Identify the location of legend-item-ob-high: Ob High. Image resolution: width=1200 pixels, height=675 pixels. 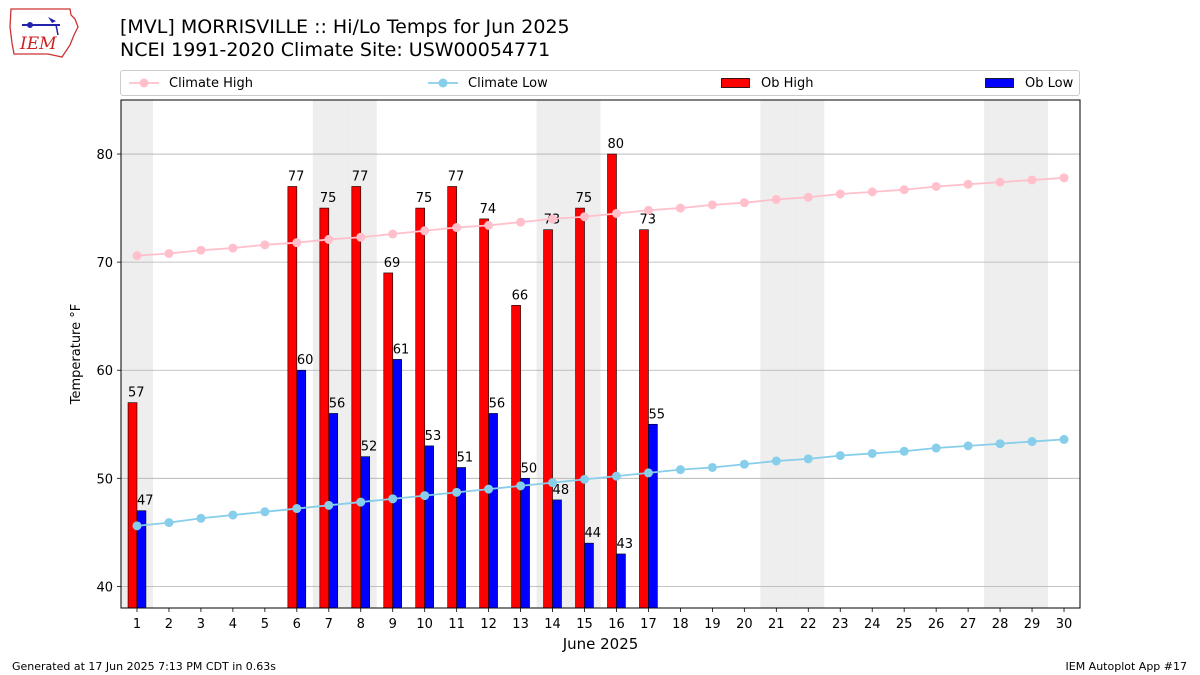
(767, 83).